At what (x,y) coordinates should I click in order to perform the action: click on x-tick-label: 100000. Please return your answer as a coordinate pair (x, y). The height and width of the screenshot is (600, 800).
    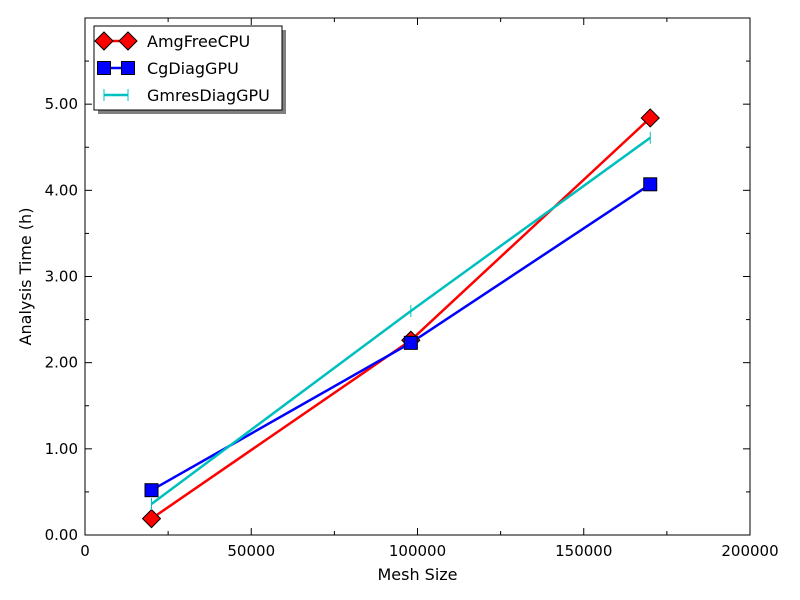
    Looking at the image, I should click on (417, 551).